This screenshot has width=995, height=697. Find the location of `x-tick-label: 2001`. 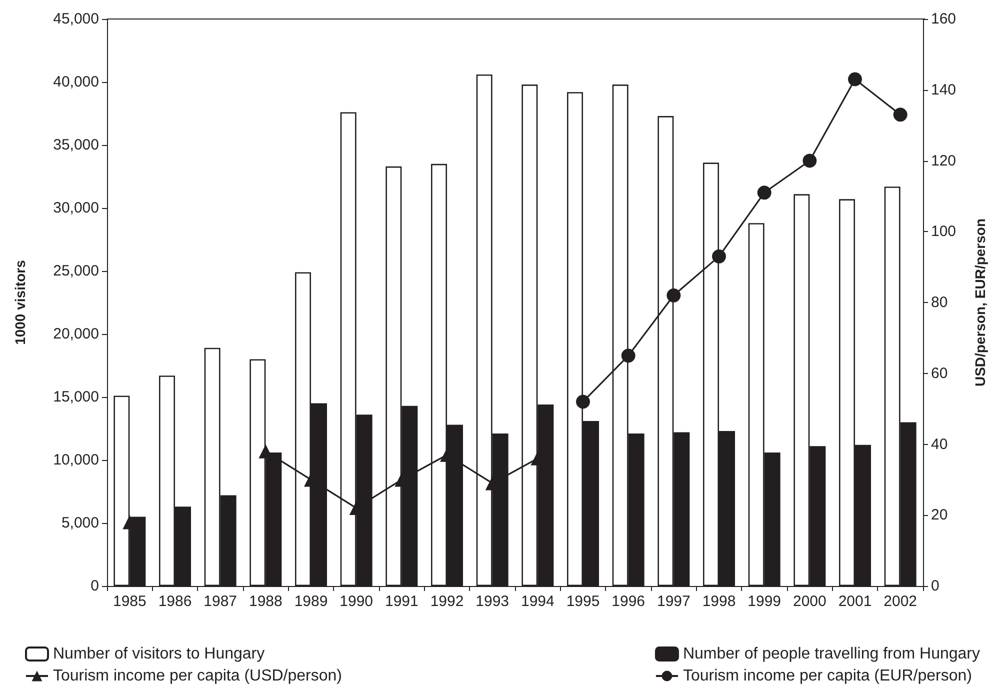

x-tick-label: 2001 is located at coordinates (855, 601).